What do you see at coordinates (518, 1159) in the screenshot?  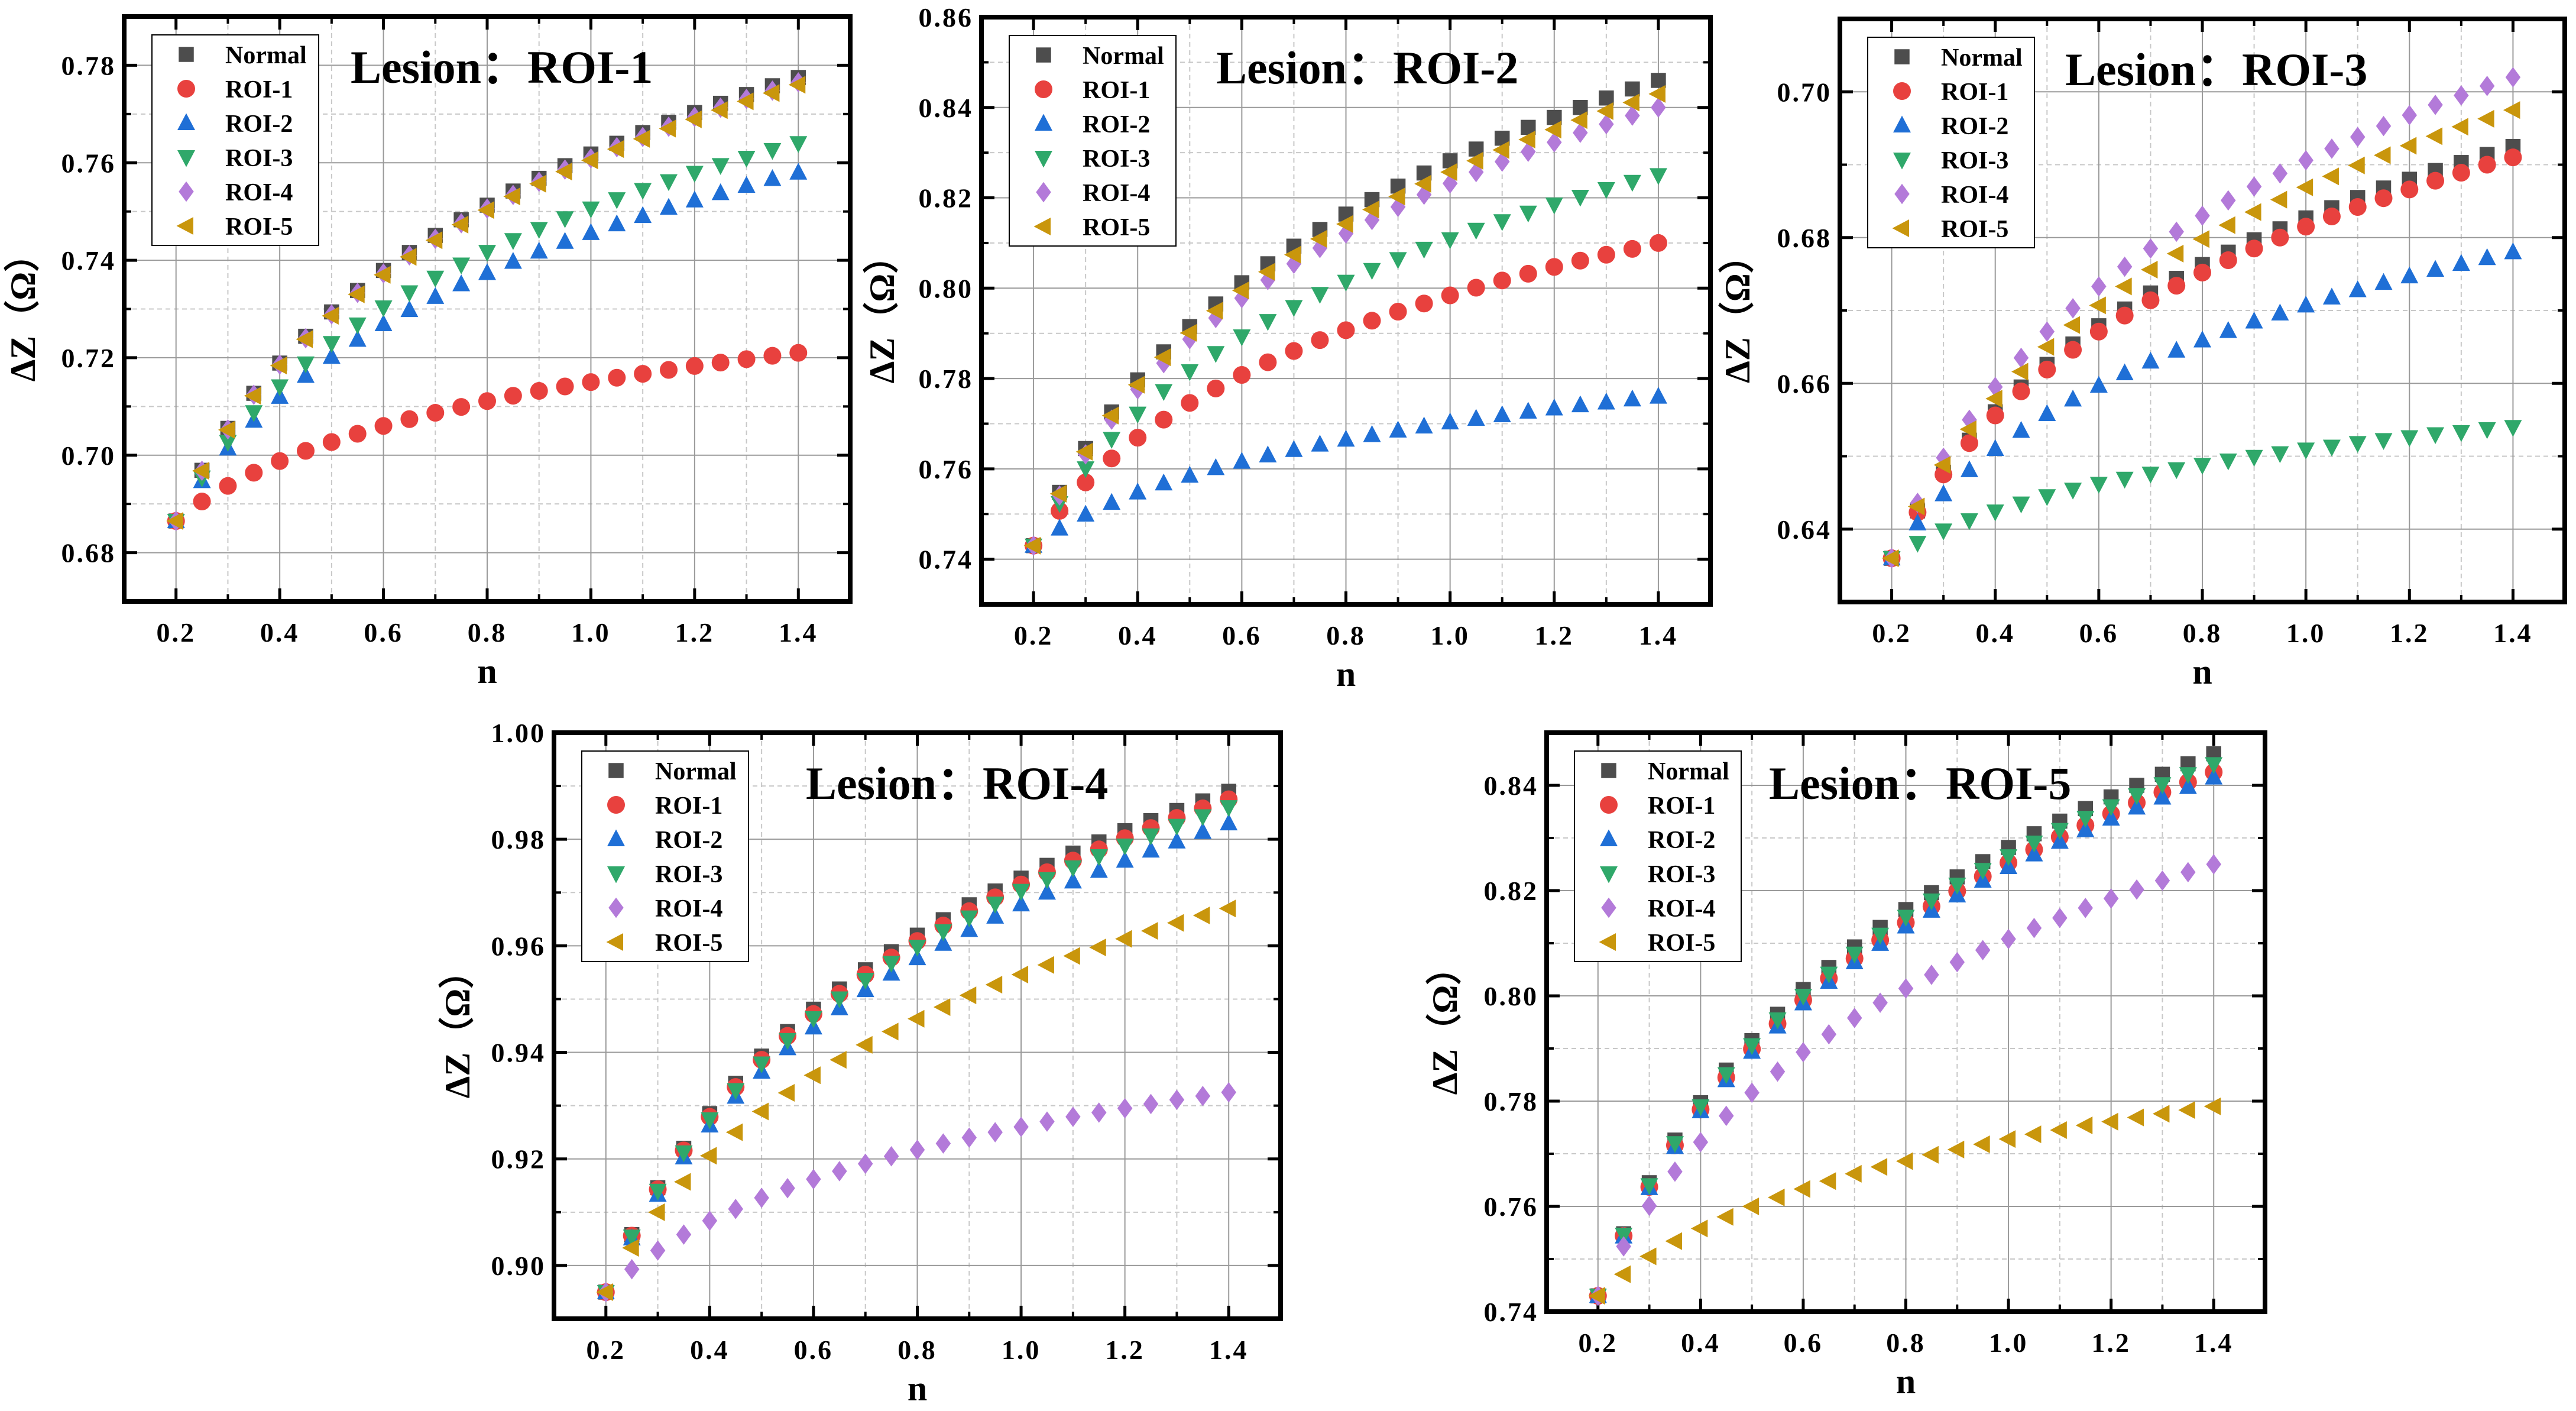 I see `y-tick-label: 0.92` at bounding box center [518, 1159].